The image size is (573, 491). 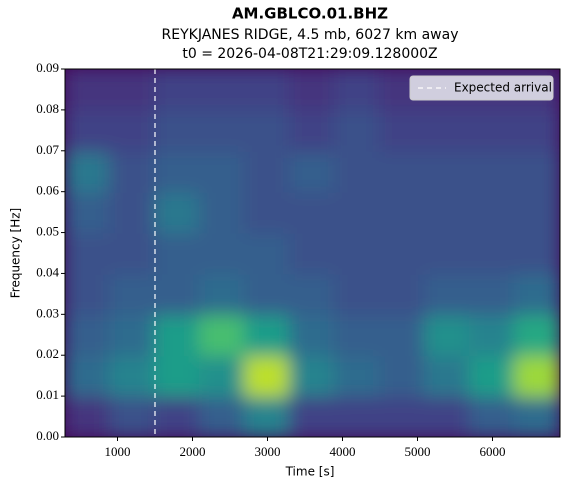 What do you see at coordinates (47, 271) in the screenshot?
I see `y-tick-label: 0.04` at bounding box center [47, 271].